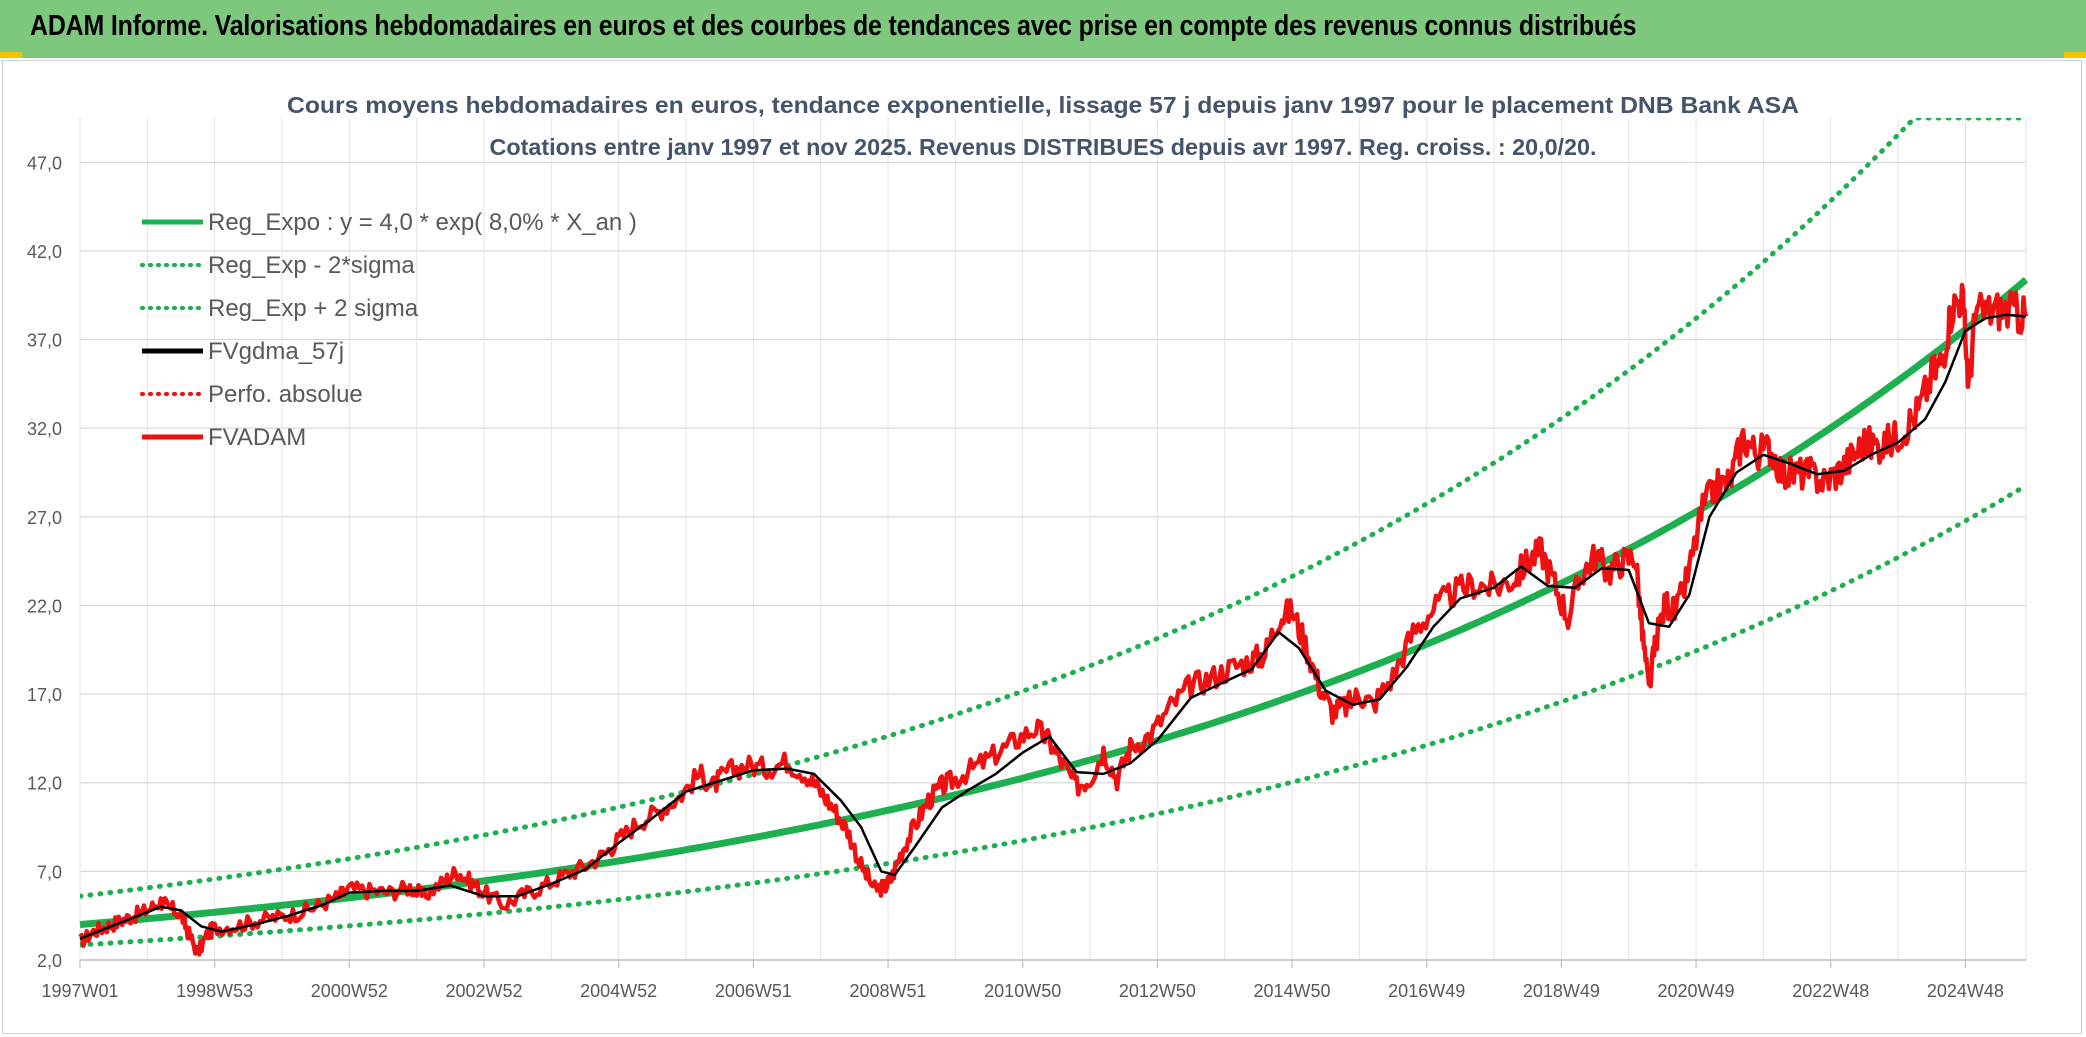  Describe the element at coordinates (285, 394) in the screenshot. I see `legend-label: Perfo. absolue` at that location.